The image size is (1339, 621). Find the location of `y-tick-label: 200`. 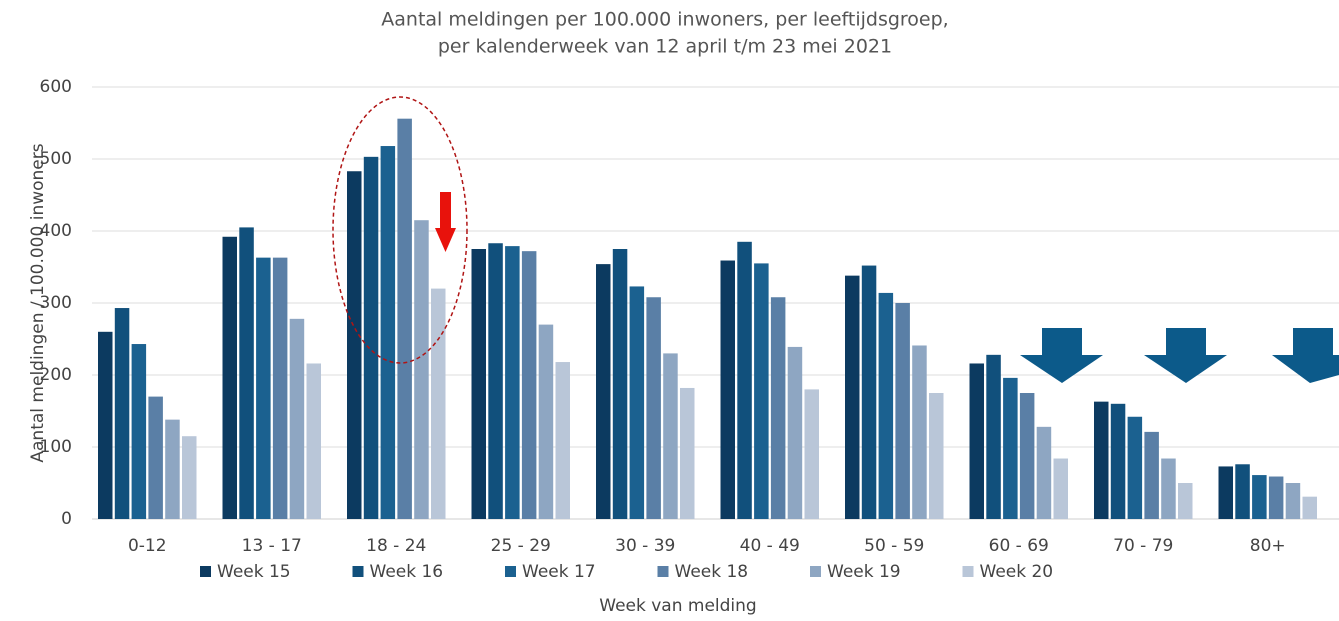

y-tick-label: 200 is located at coordinates (56, 375).